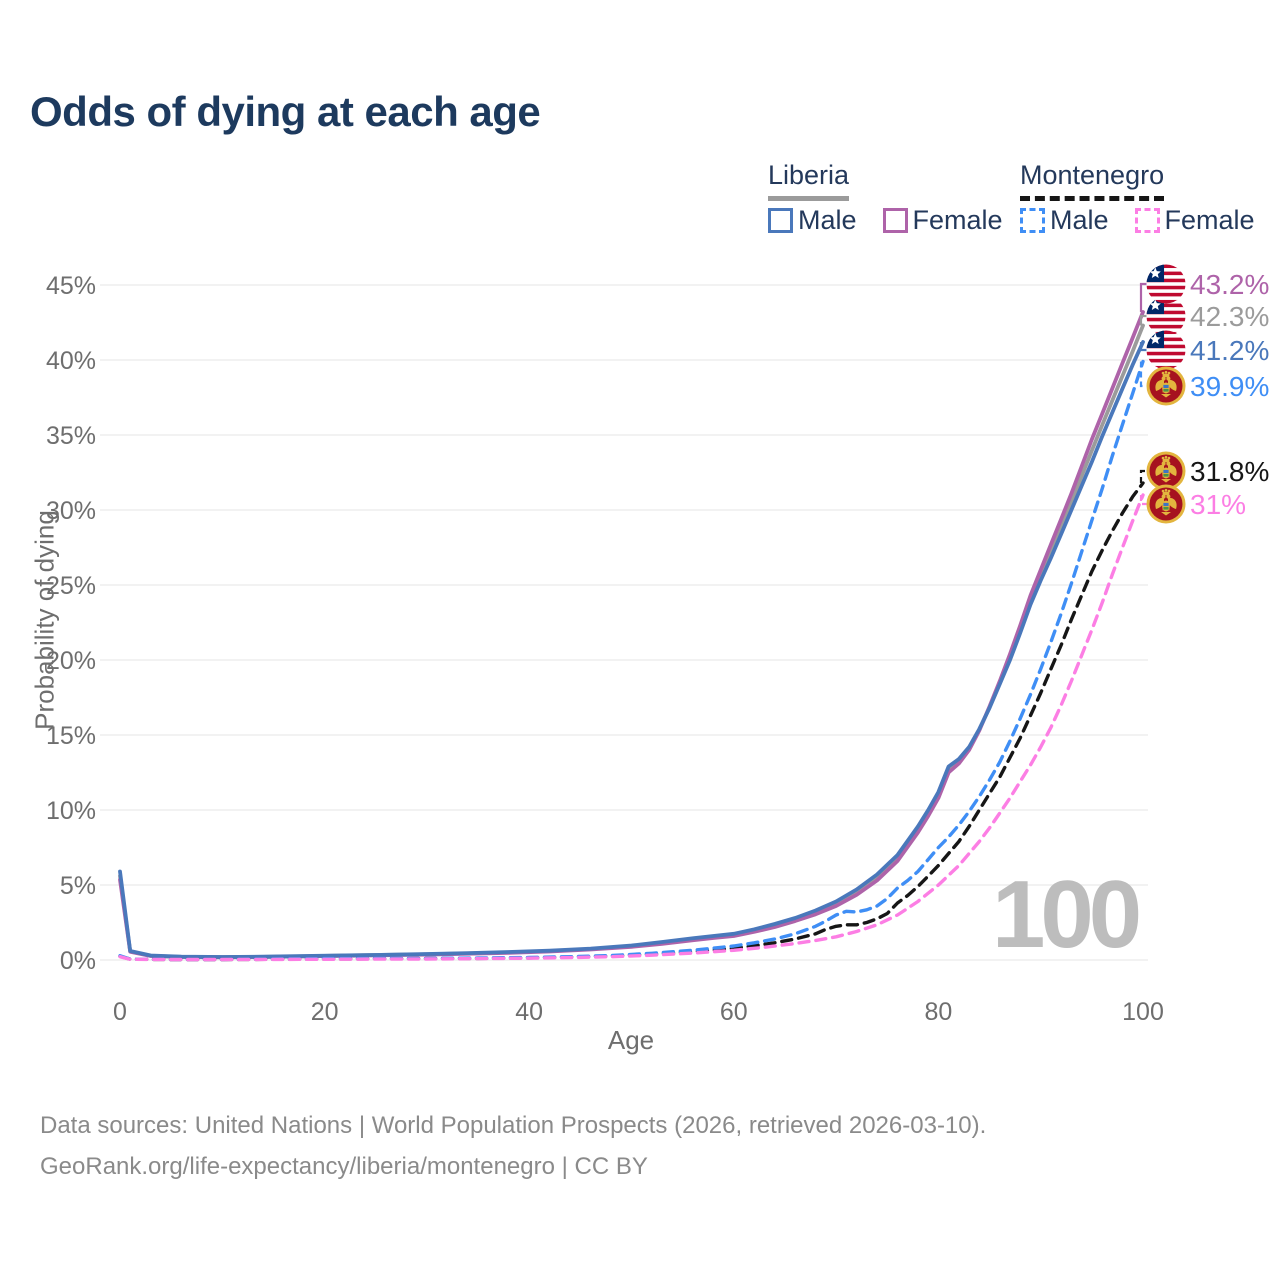 This screenshot has width=1280, height=1280. Describe the element at coordinates (809, 180) in the screenshot. I see `legend-country-liberia: Liberia` at that location.